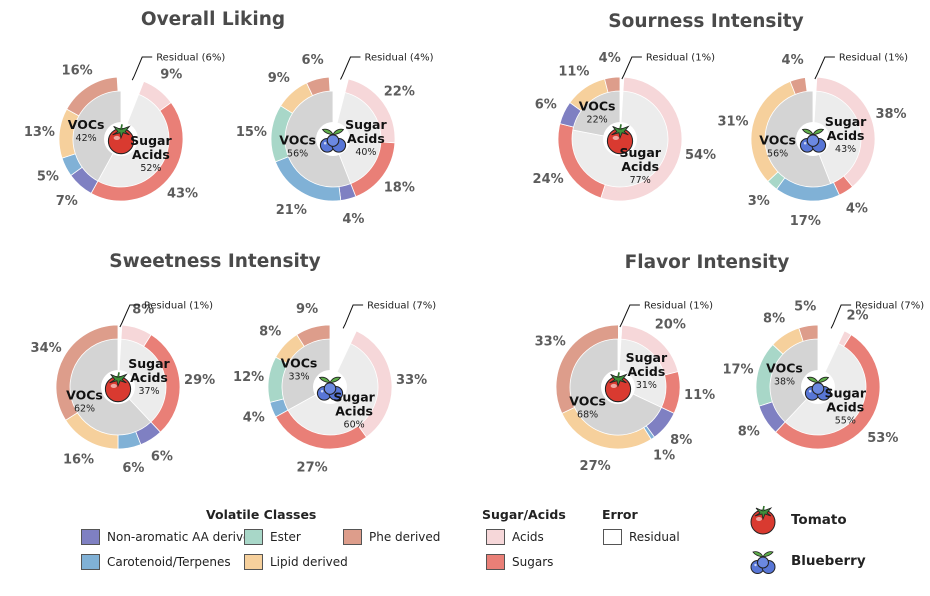 The width and height of the screenshot is (930, 596). What do you see at coordinates (845, 149) in the screenshot?
I see `inner-pct-sugar-acids: 43%` at bounding box center [845, 149].